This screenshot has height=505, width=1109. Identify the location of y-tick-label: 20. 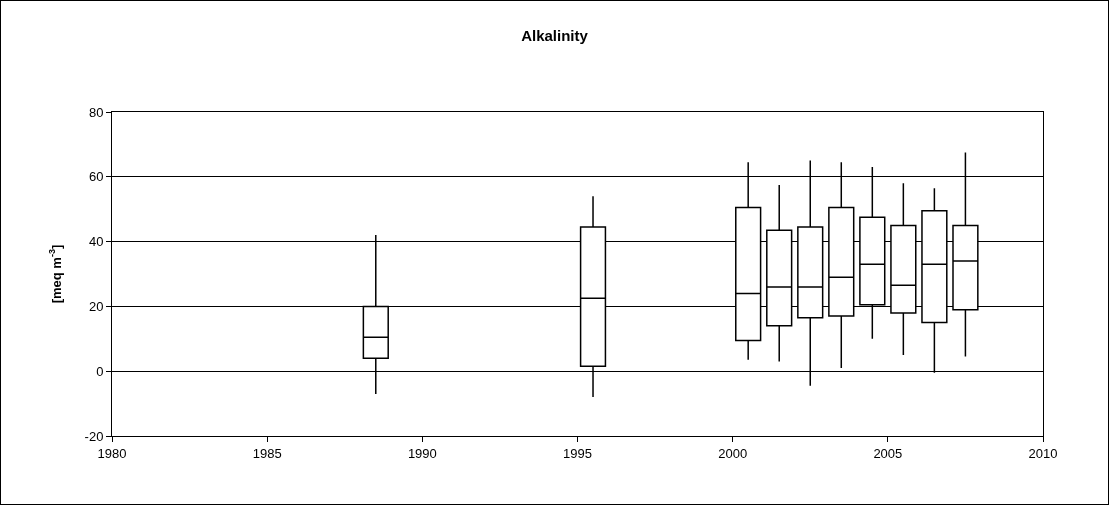
(96, 306).